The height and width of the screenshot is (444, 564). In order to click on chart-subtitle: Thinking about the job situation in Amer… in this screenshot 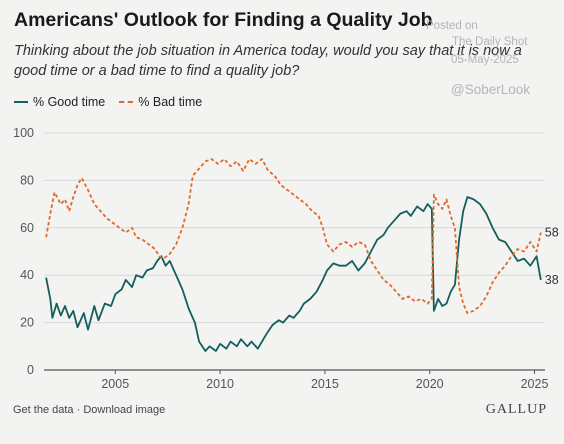, I will do `click(268, 61)`.